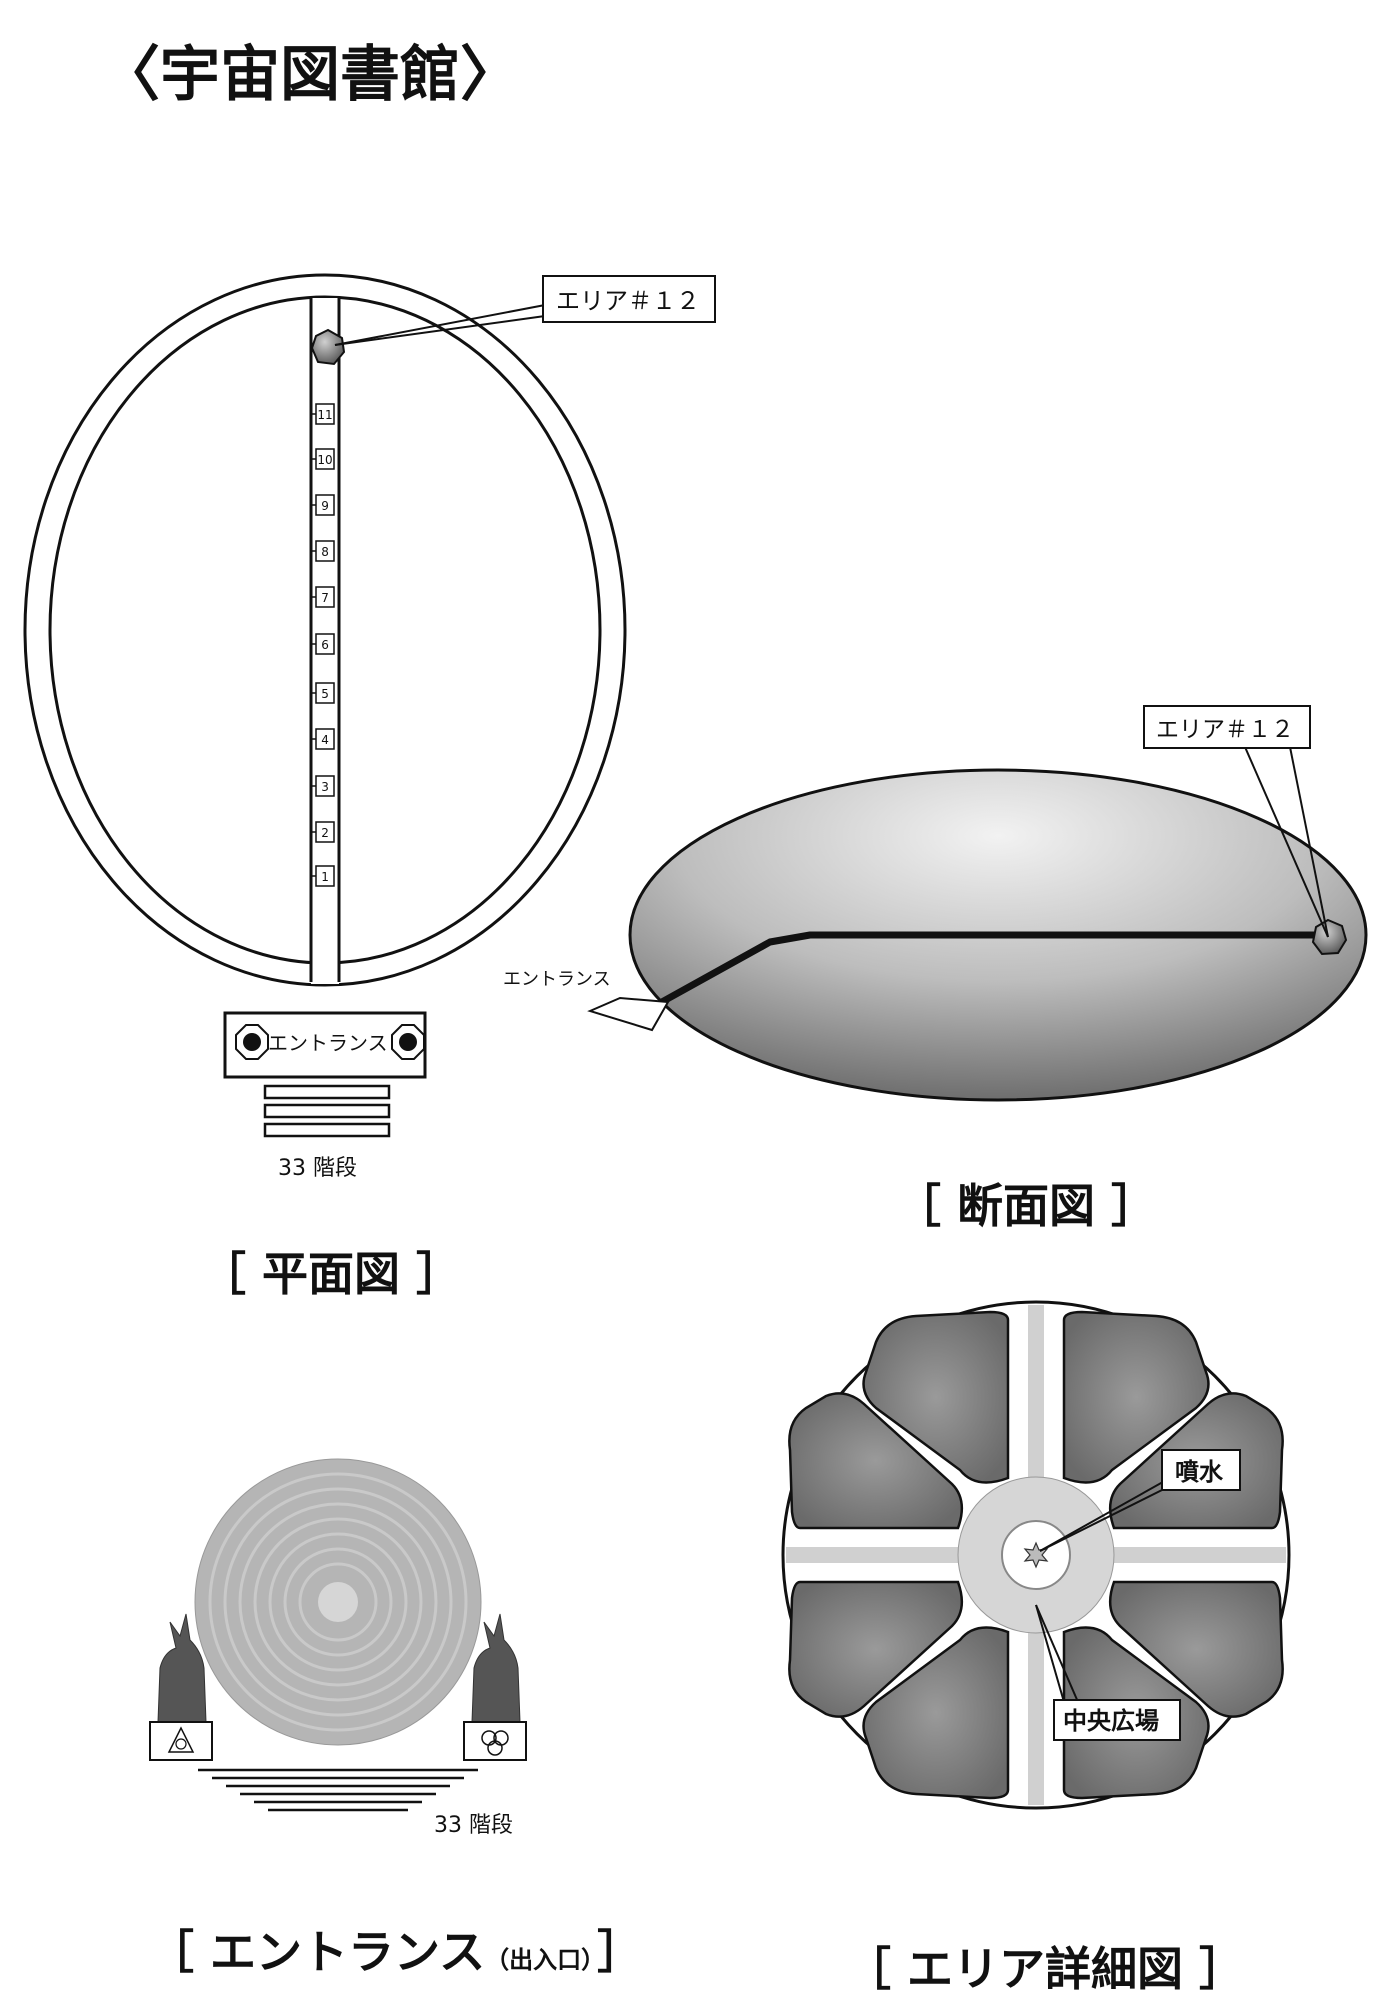 The height and width of the screenshot is (2000, 1399). I want to click on floor-marker: 10, so click(323, 459).